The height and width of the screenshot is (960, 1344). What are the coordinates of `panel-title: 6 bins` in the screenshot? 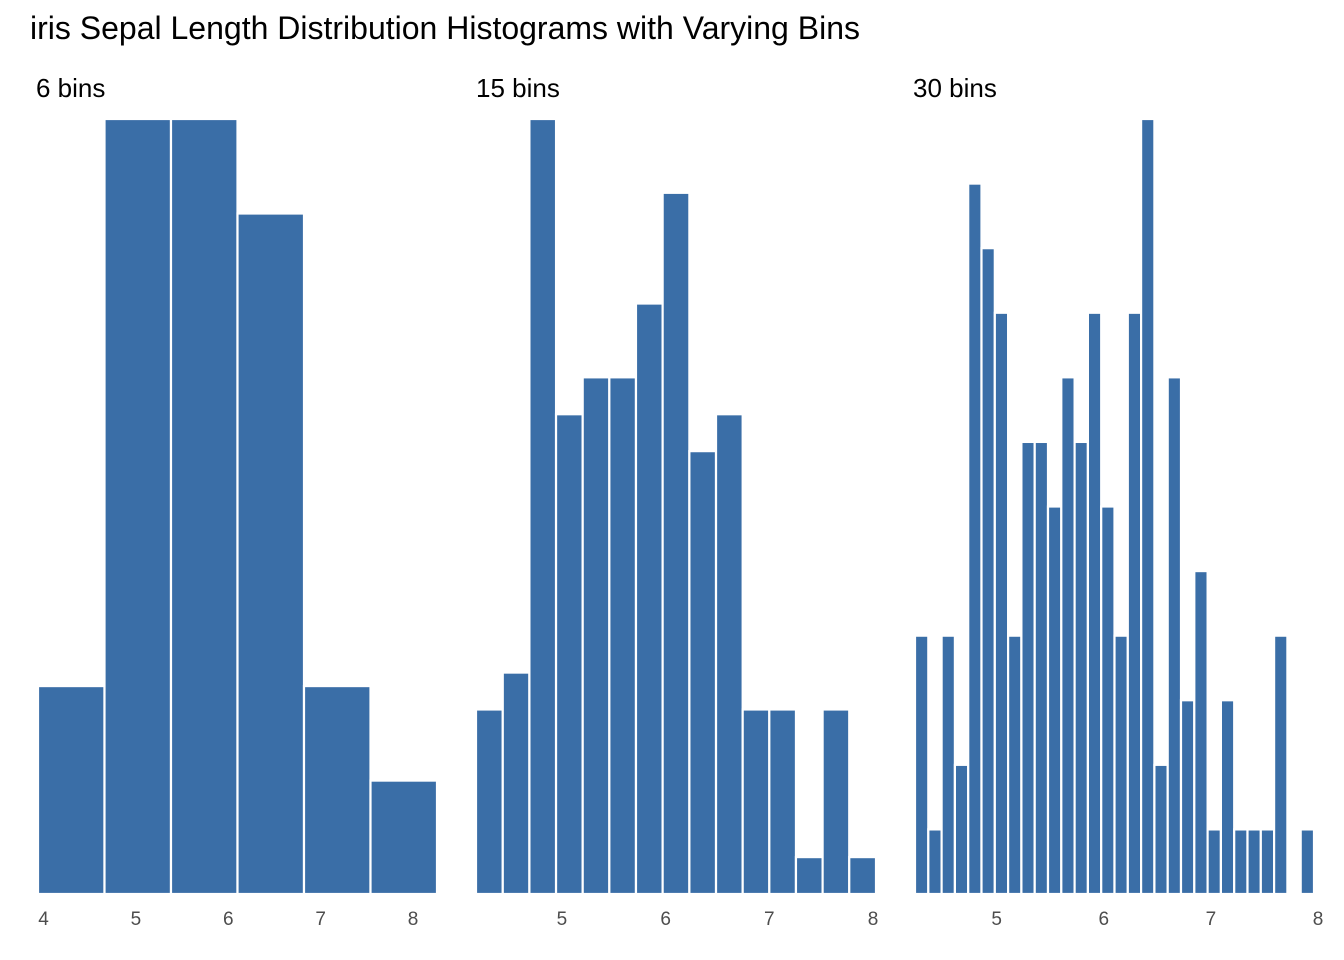 It's located at (70, 88).